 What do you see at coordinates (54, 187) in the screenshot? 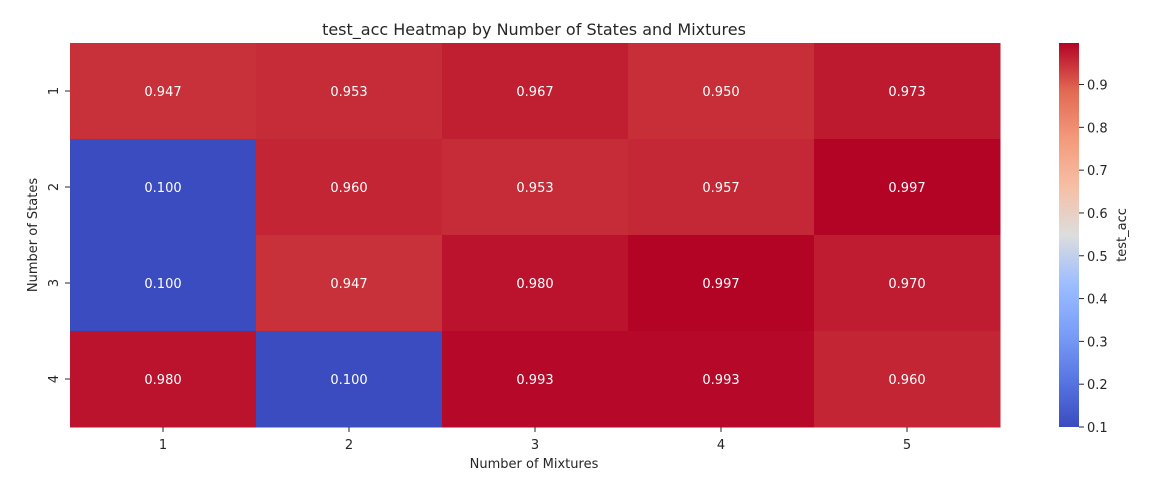
I see `y-tick-label: 2` at bounding box center [54, 187].